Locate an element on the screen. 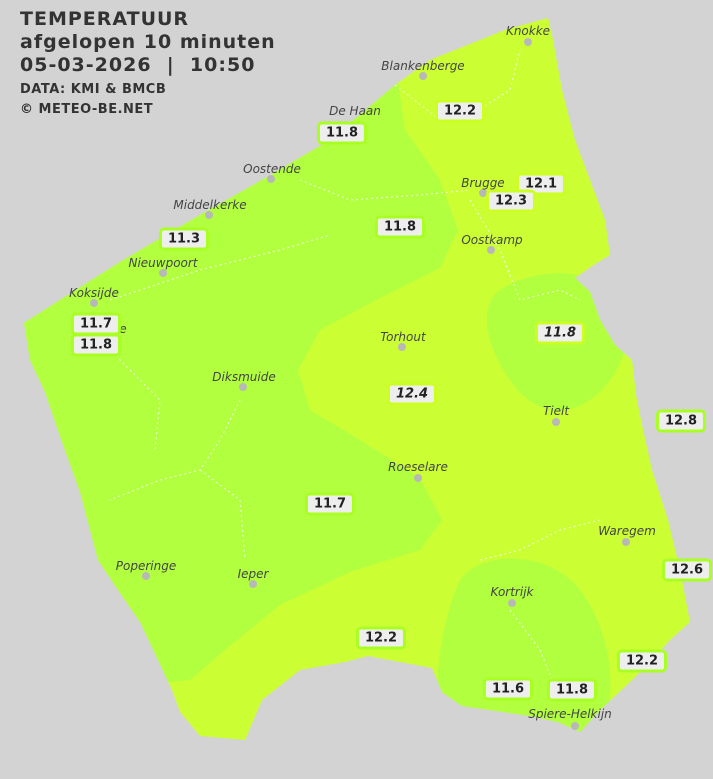  map-title: TEMPERATUUR is located at coordinates (105, 19).